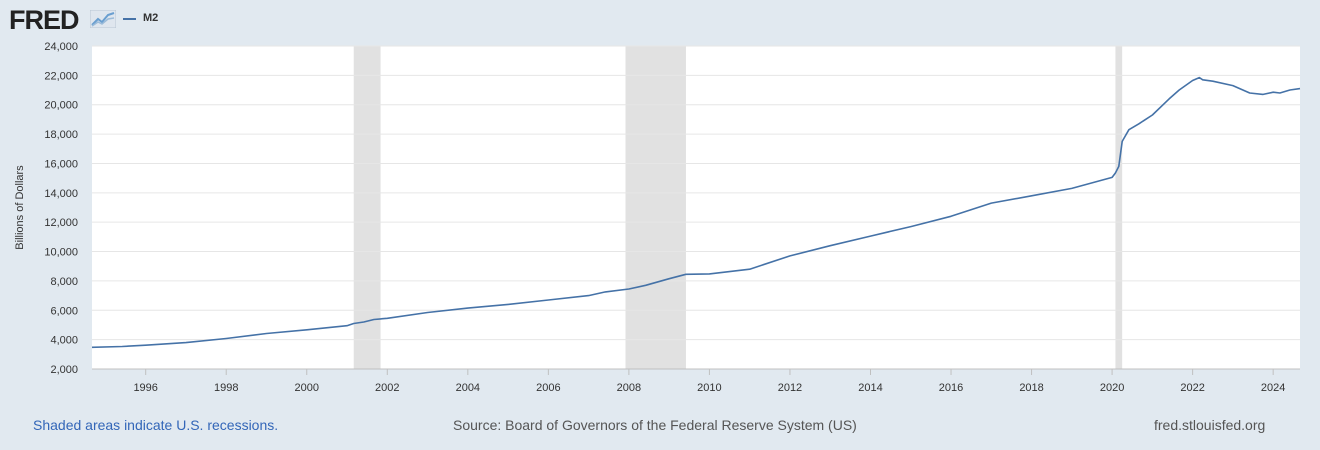 The image size is (1320, 450). Describe the element at coordinates (790, 388) in the screenshot. I see `x-tick-label: 2012` at that location.